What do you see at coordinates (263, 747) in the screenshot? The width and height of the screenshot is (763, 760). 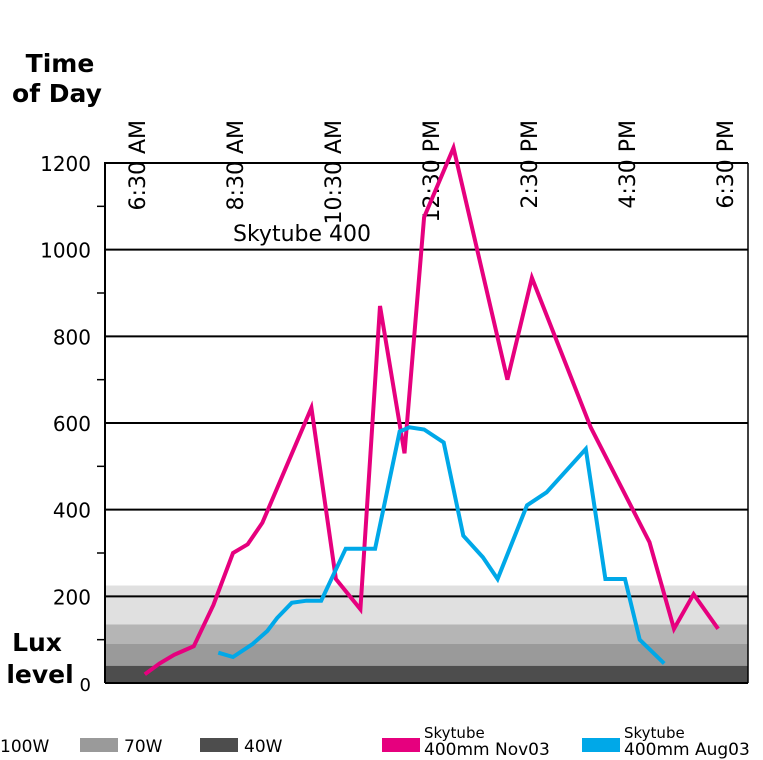 I see `legend-label-40W: 40W` at bounding box center [263, 747].